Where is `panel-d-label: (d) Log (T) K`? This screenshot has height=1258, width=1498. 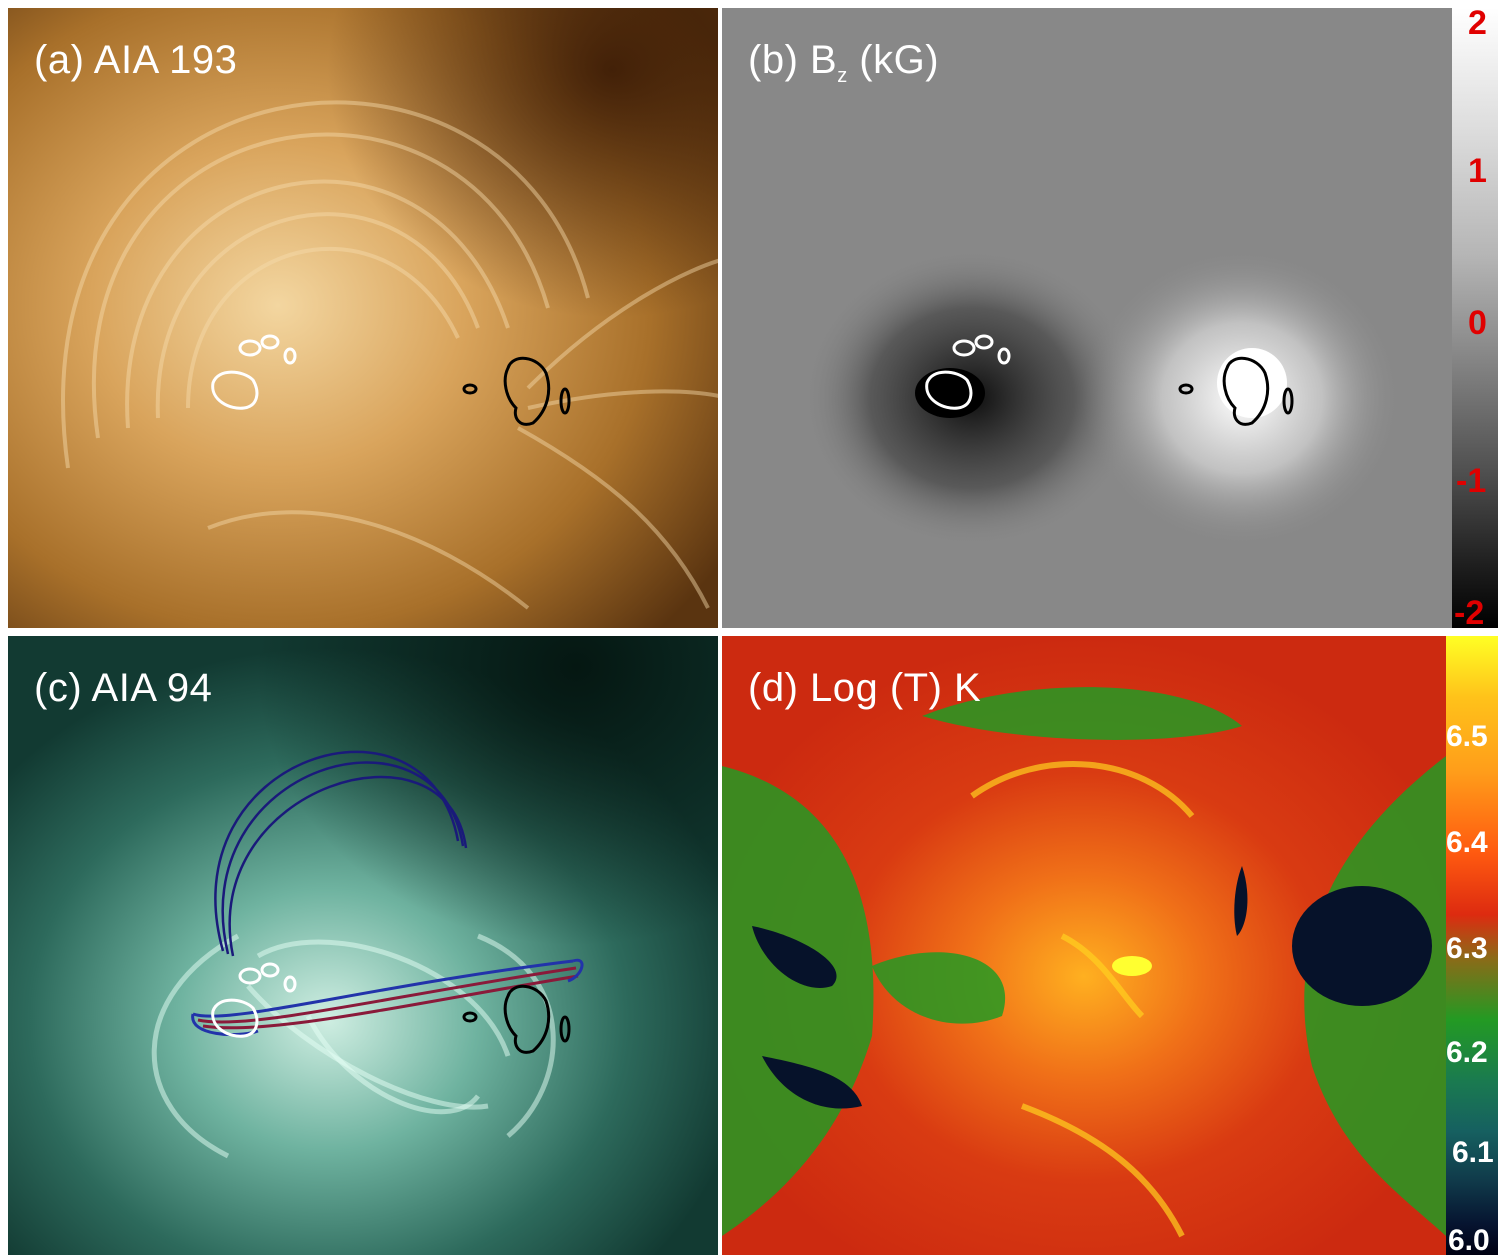 panel-d-label: (d) Log (T) K is located at coordinates (865, 688).